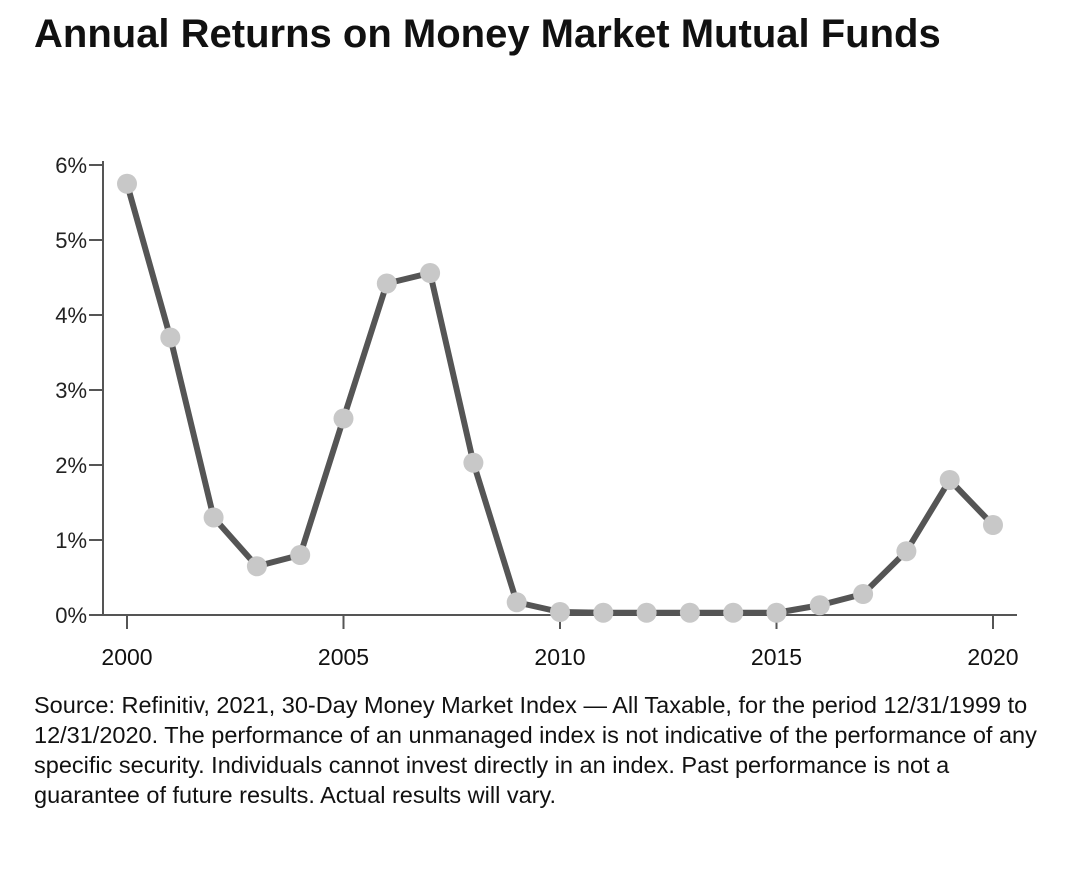 This screenshot has width=1070, height=881. What do you see at coordinates (559, 657) in the screenshot?
I see `x-tick-label: 2010` at bounding box center [559, 657].